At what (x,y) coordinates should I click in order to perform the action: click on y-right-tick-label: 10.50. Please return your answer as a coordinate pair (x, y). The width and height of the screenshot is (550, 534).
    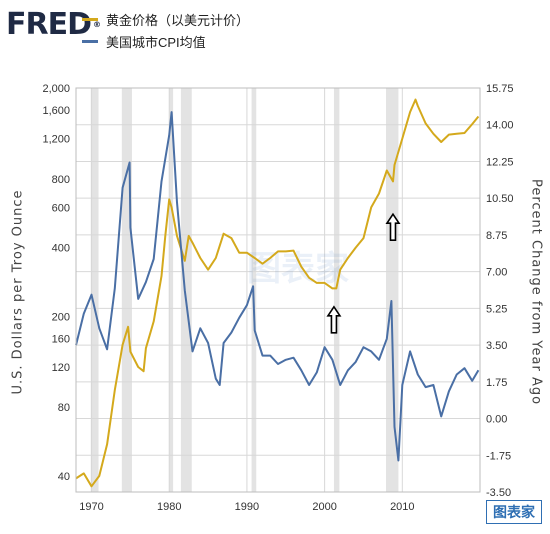
    Looking at the image, I should click on (500, 199).